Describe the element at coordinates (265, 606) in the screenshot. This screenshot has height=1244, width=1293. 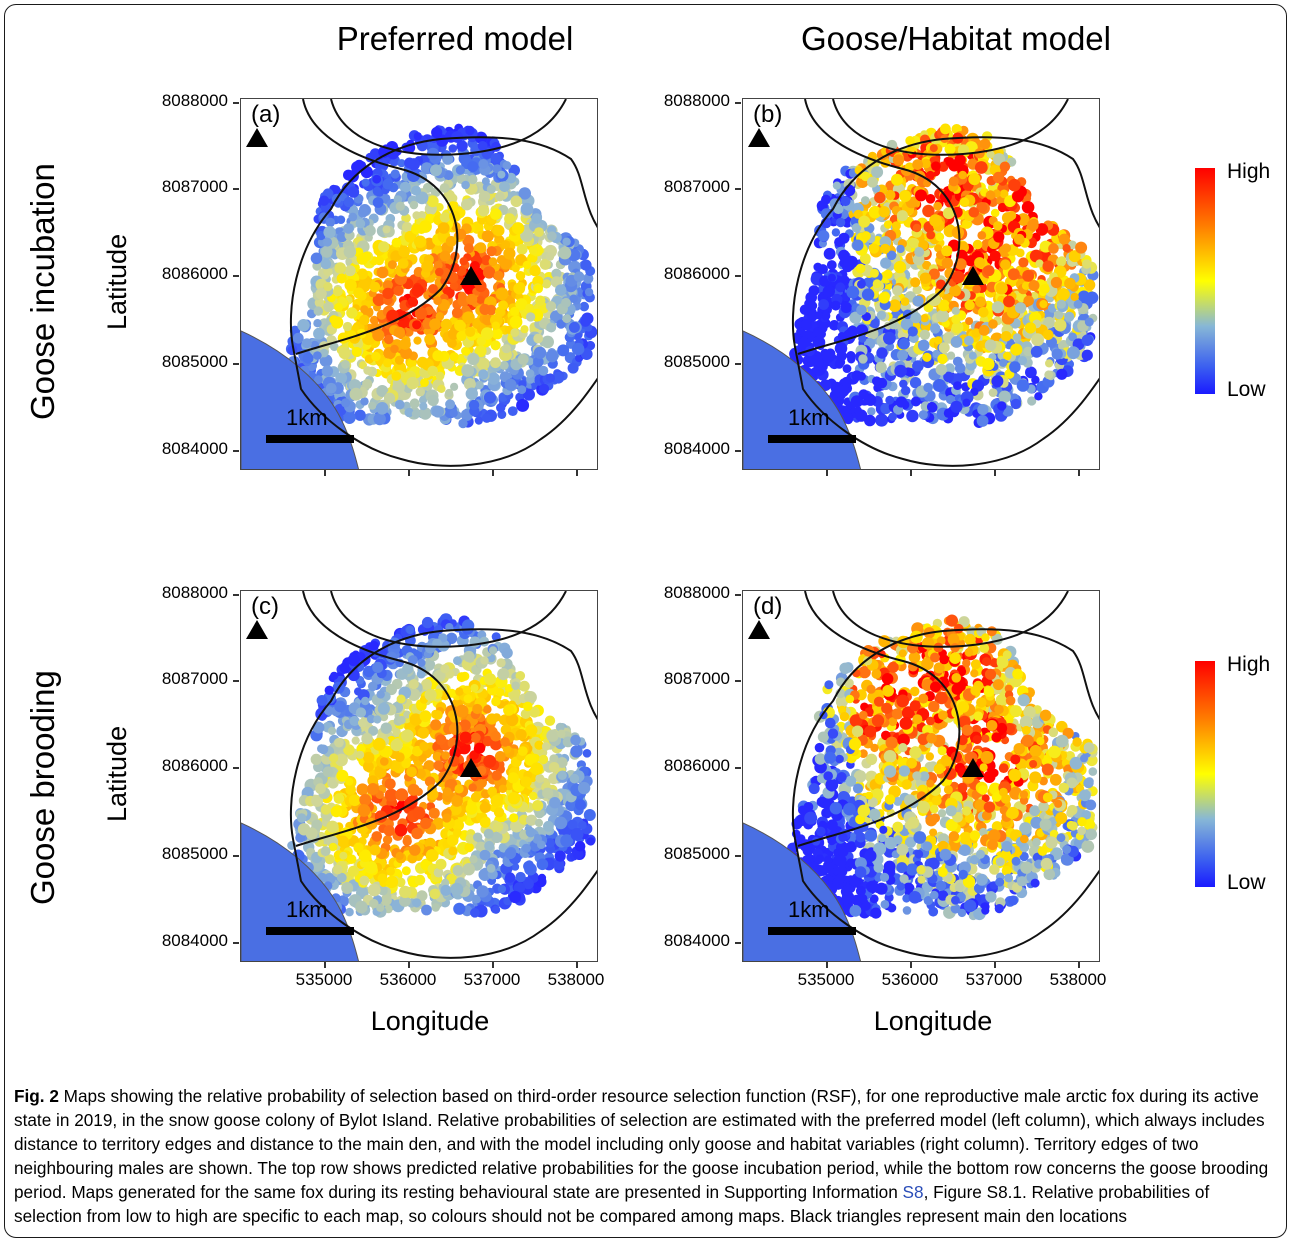
I see `panel-label: (c)` at that location.